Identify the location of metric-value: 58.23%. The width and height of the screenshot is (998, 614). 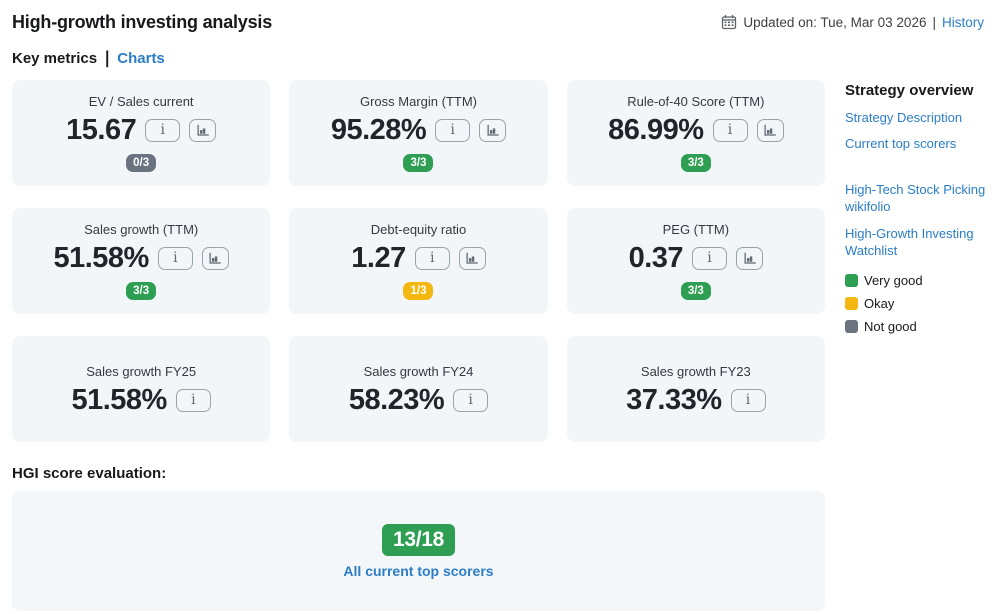
(396, 399).